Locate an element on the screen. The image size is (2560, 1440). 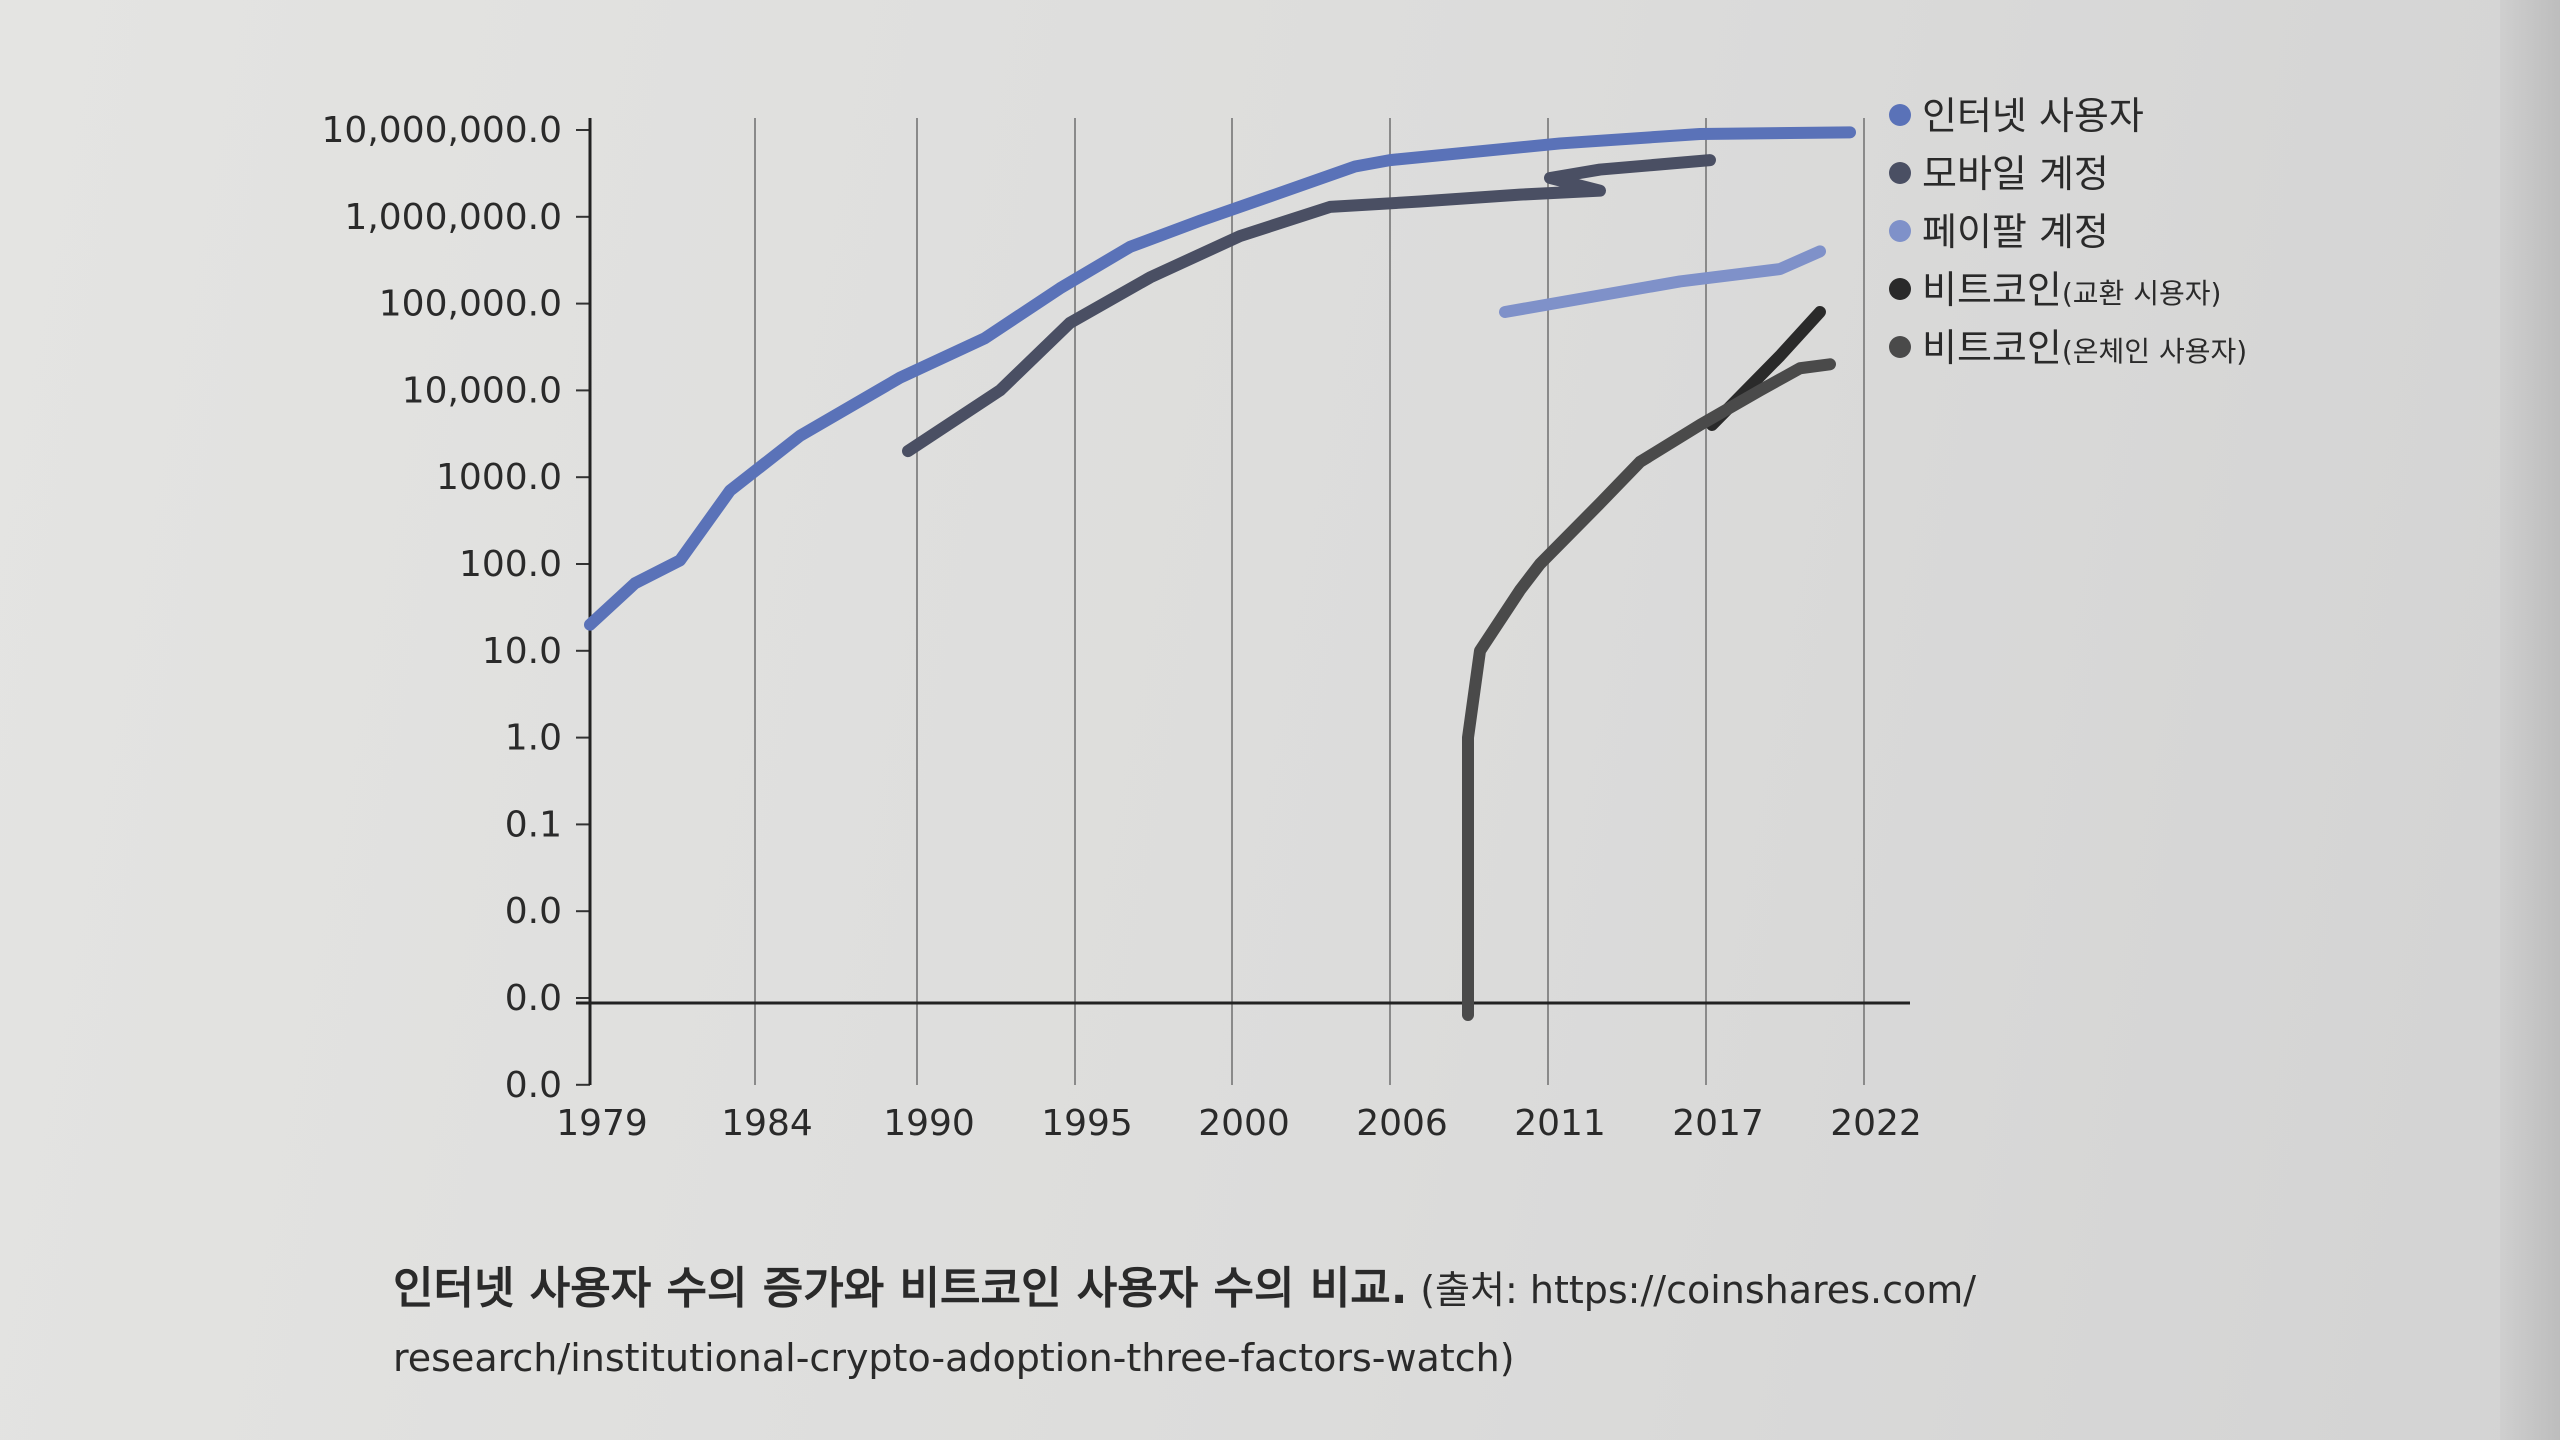
y-tick-label-9: 0.0 is located at coordinates (533, 911).